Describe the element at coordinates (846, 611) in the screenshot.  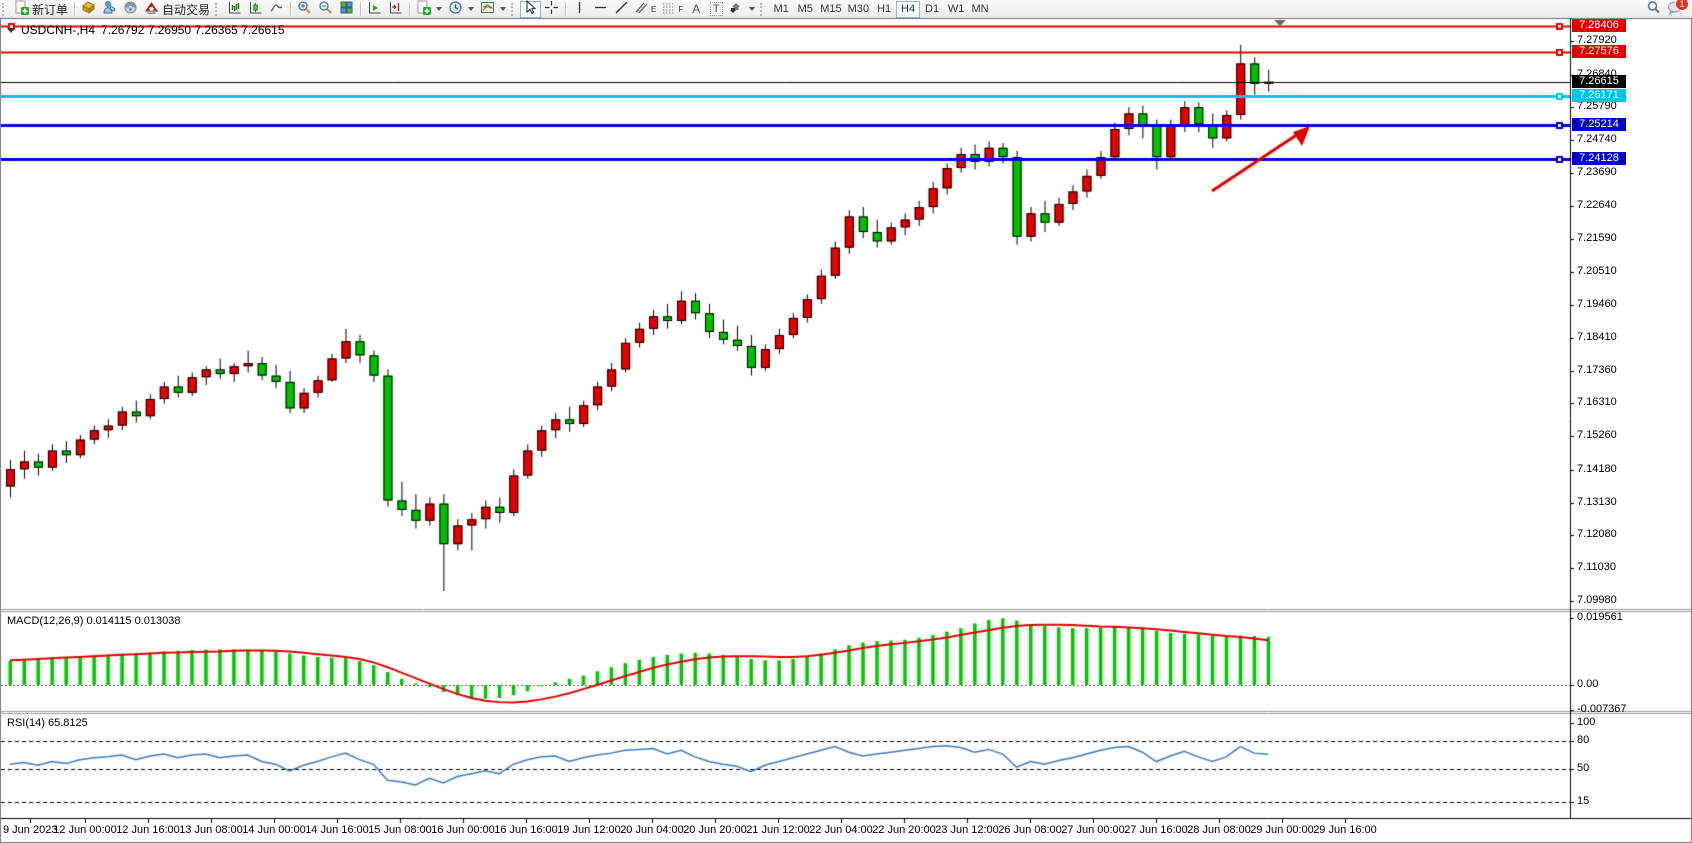
I see `macd-pane-separator` at that location.